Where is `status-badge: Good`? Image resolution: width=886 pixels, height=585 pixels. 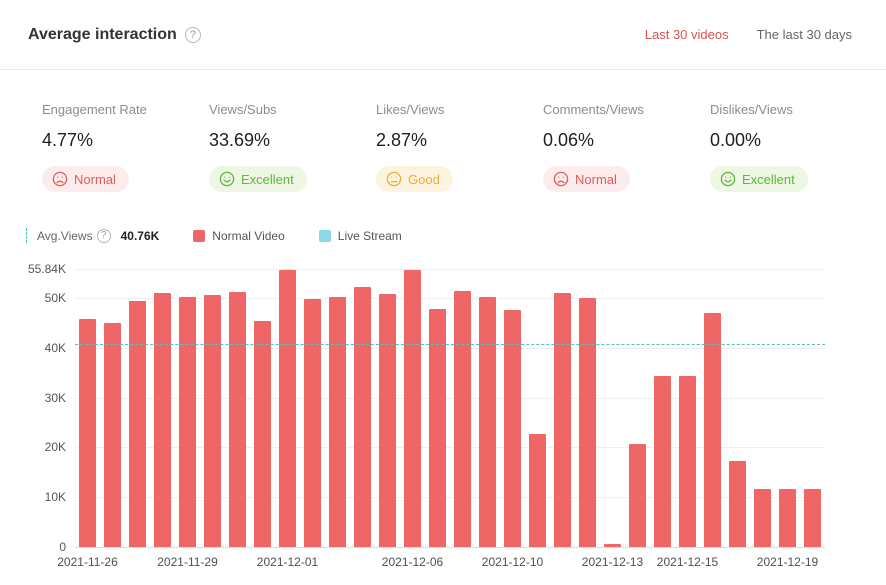 status-badge: Good is located at coordinates (414, 179).